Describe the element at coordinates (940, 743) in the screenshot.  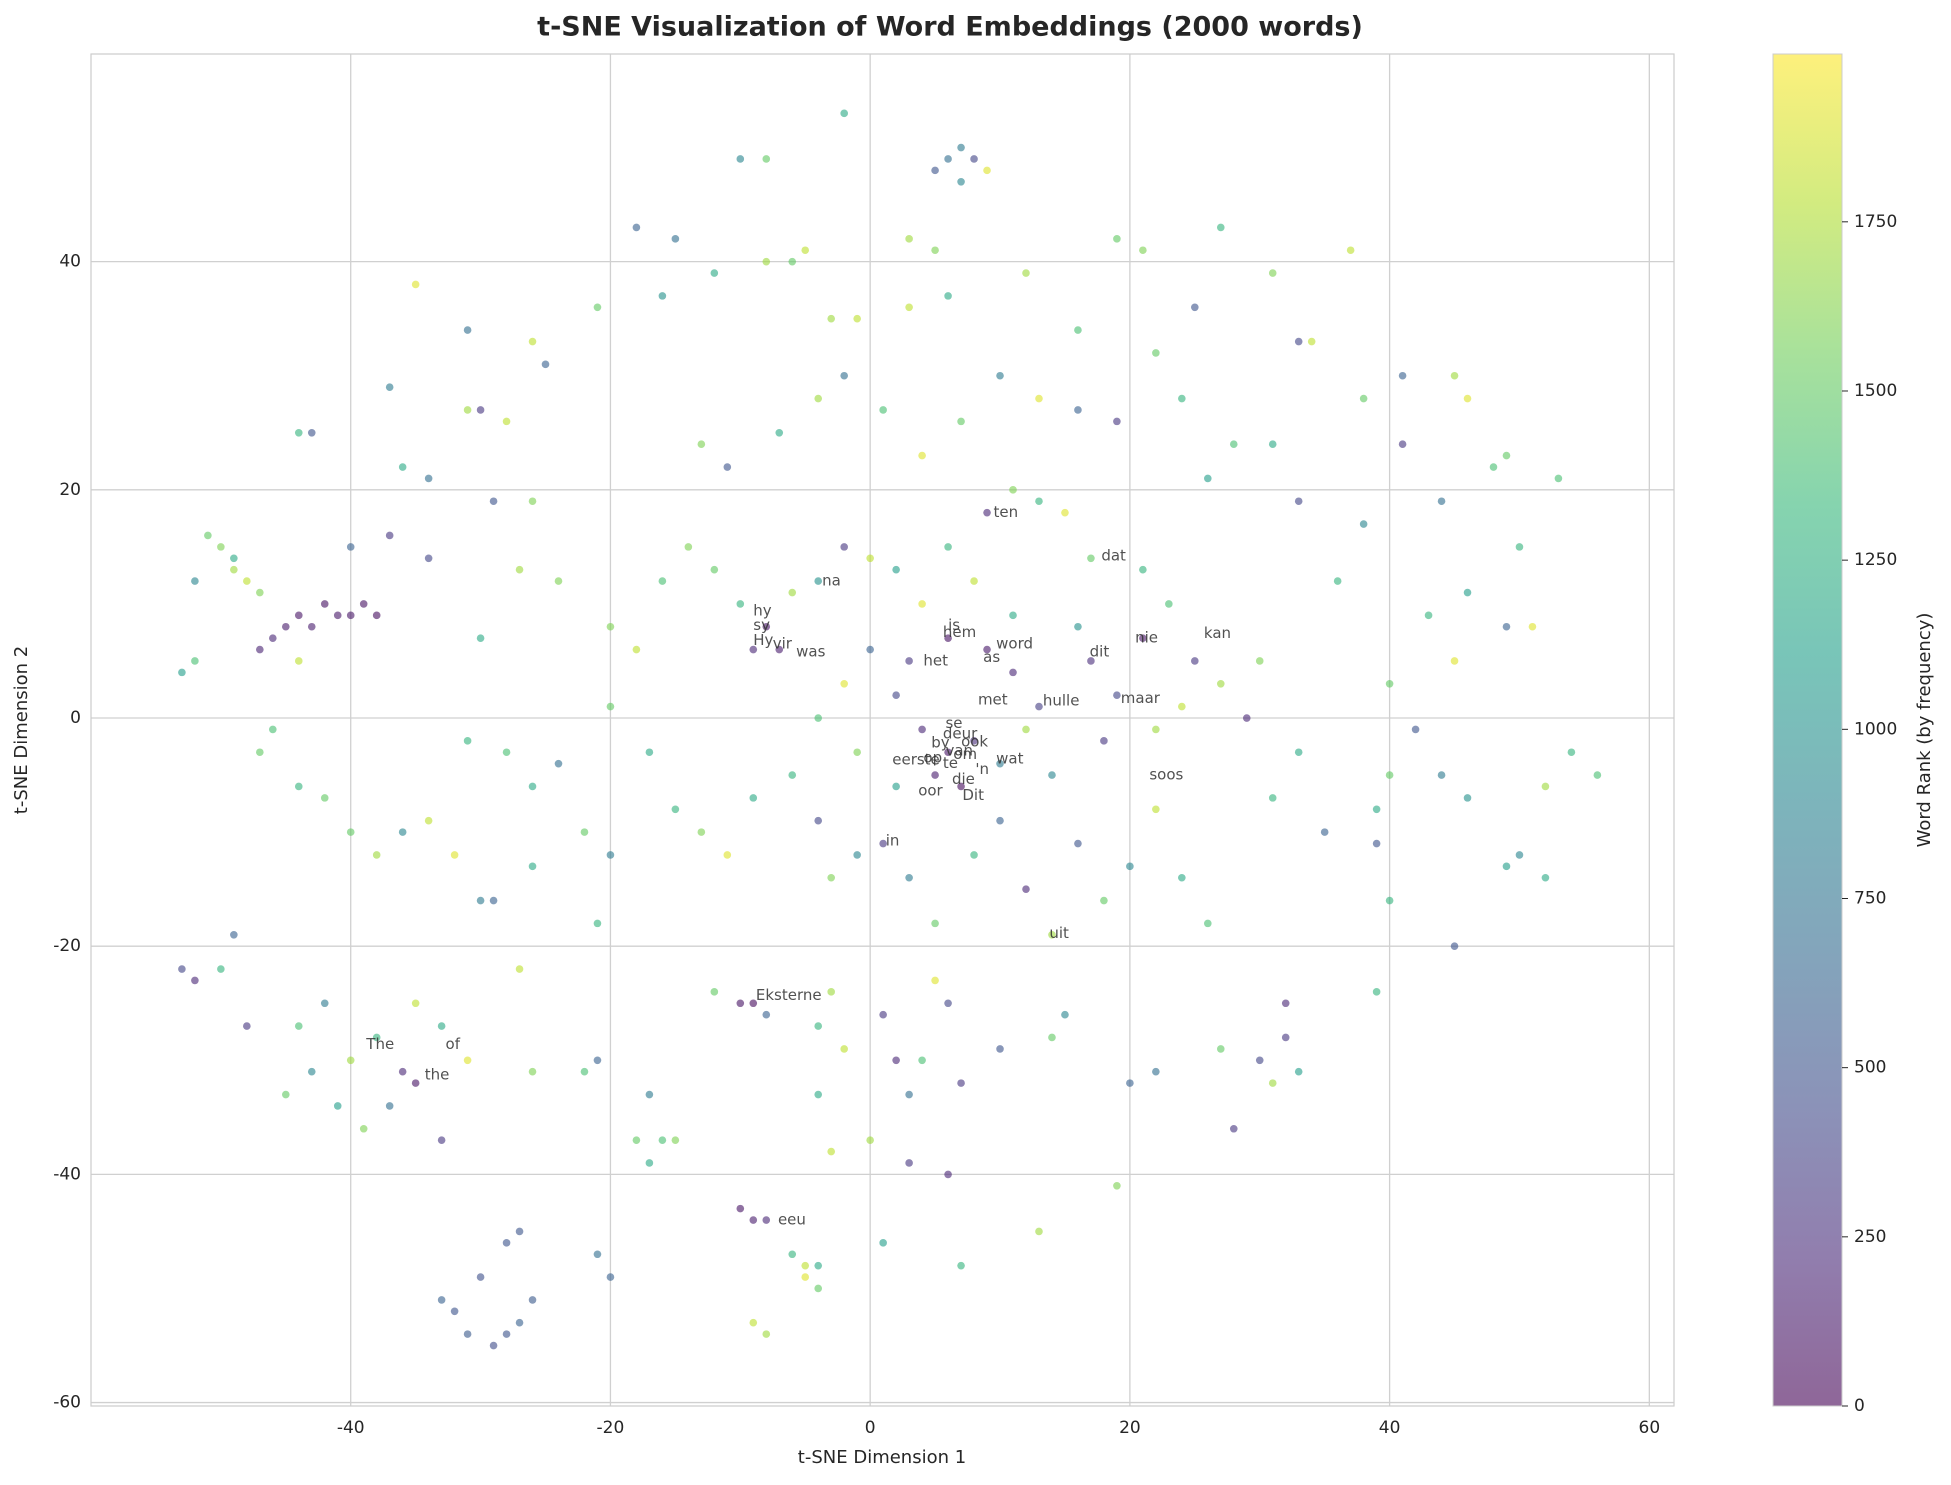
I see `word-label: by` at that location.